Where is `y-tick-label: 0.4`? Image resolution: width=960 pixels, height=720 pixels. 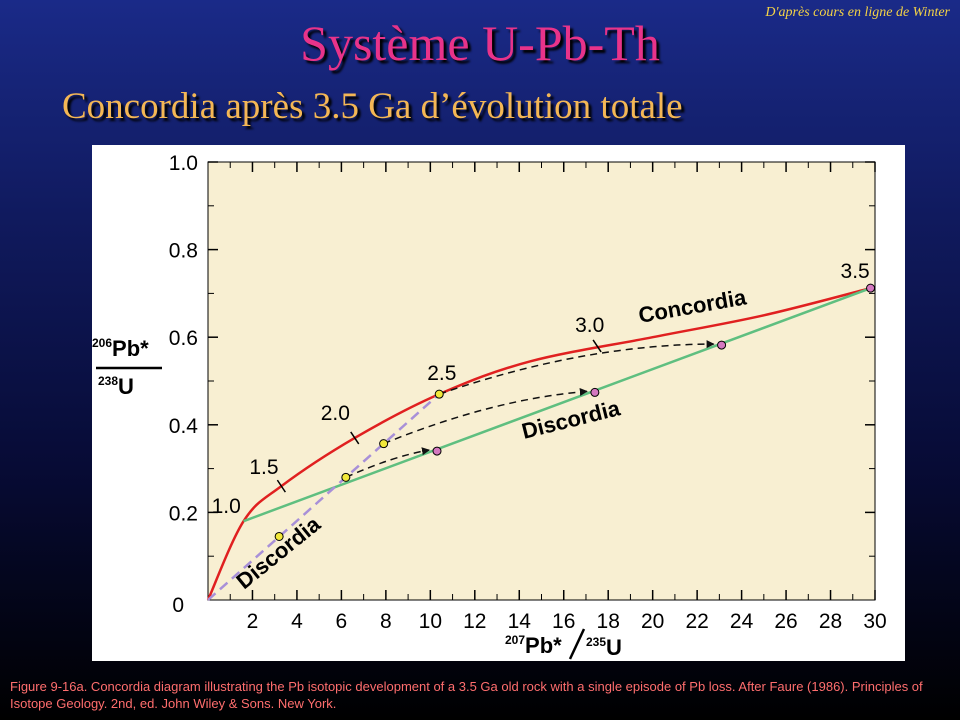 y-tick-label: 0.4 is located at coordinates (184, 426).